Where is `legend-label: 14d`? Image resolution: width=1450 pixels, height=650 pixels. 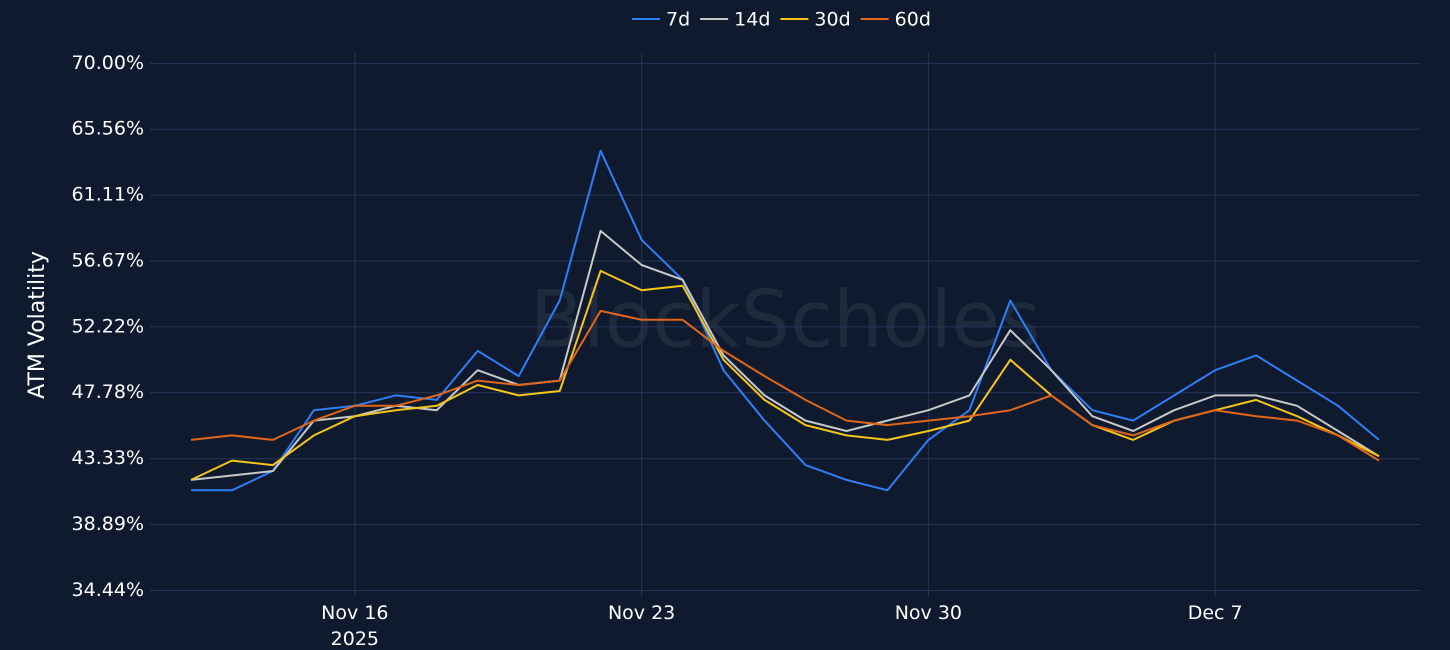
legend-label: 14d is located at coordinates (752, 20).